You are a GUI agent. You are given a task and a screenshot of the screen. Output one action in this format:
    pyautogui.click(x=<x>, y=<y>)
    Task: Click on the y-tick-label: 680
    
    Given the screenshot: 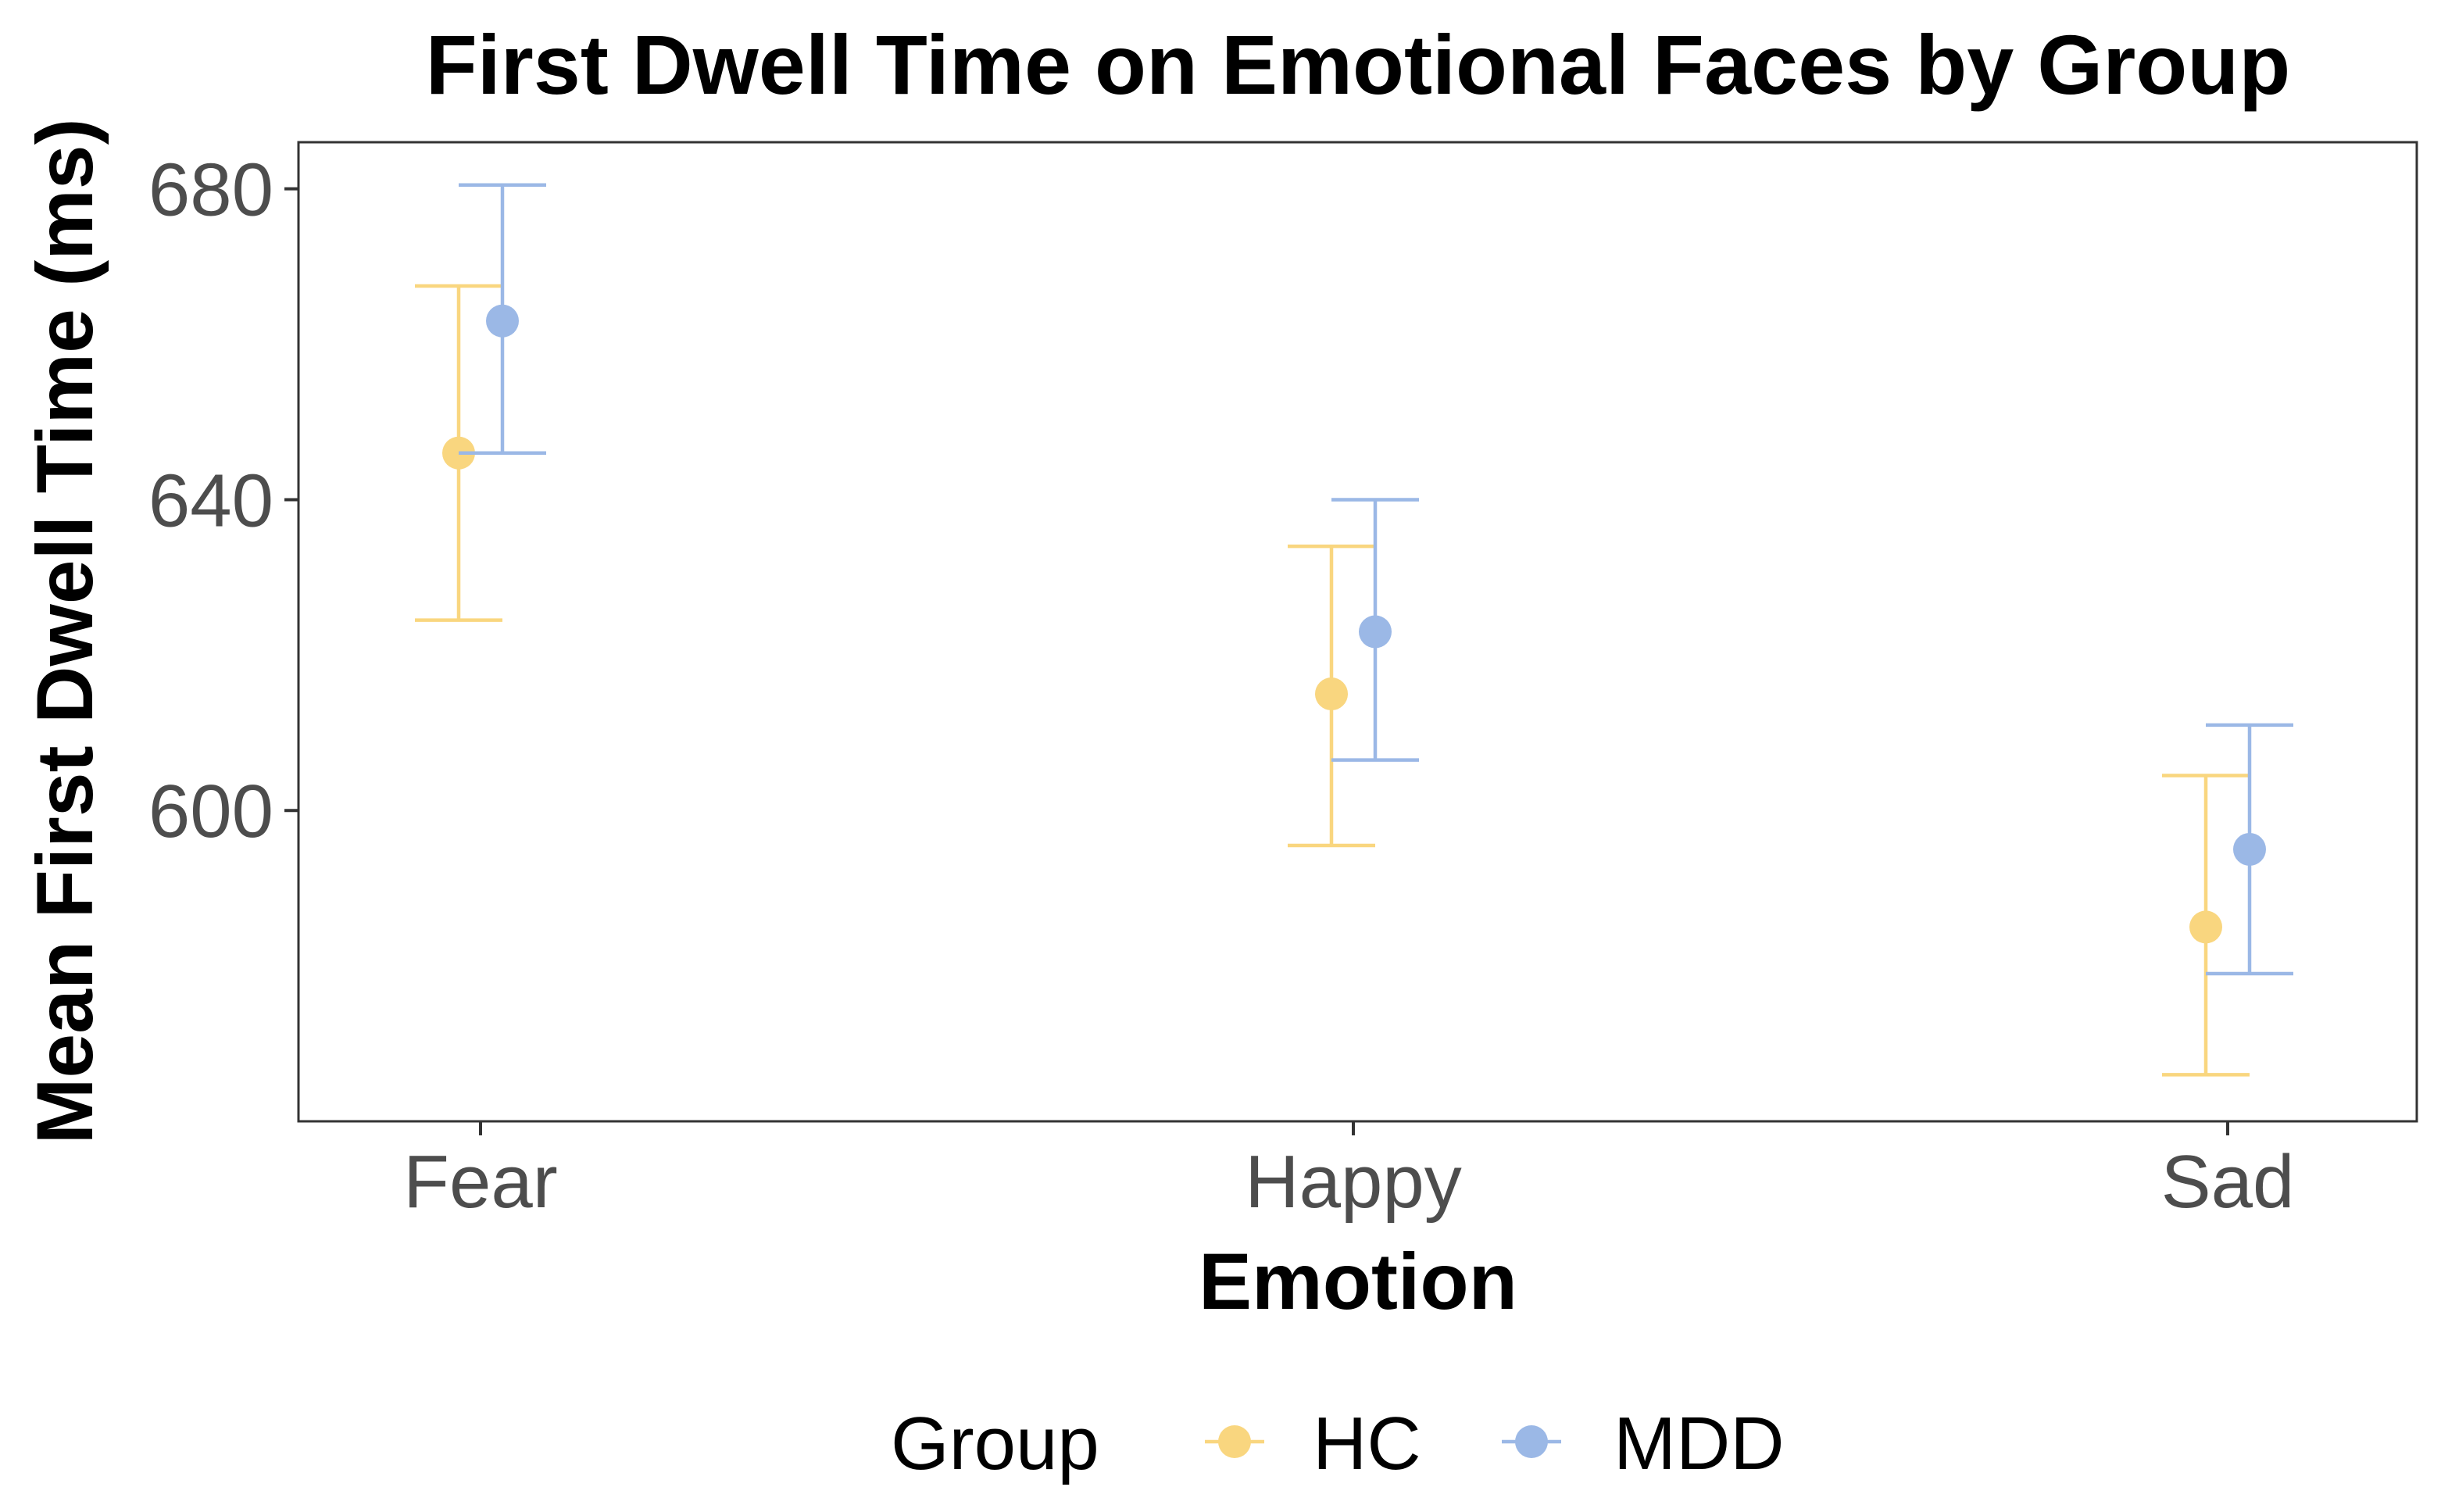 What is the action you would take?
    pyautogui.click(x=210, y=190)
    